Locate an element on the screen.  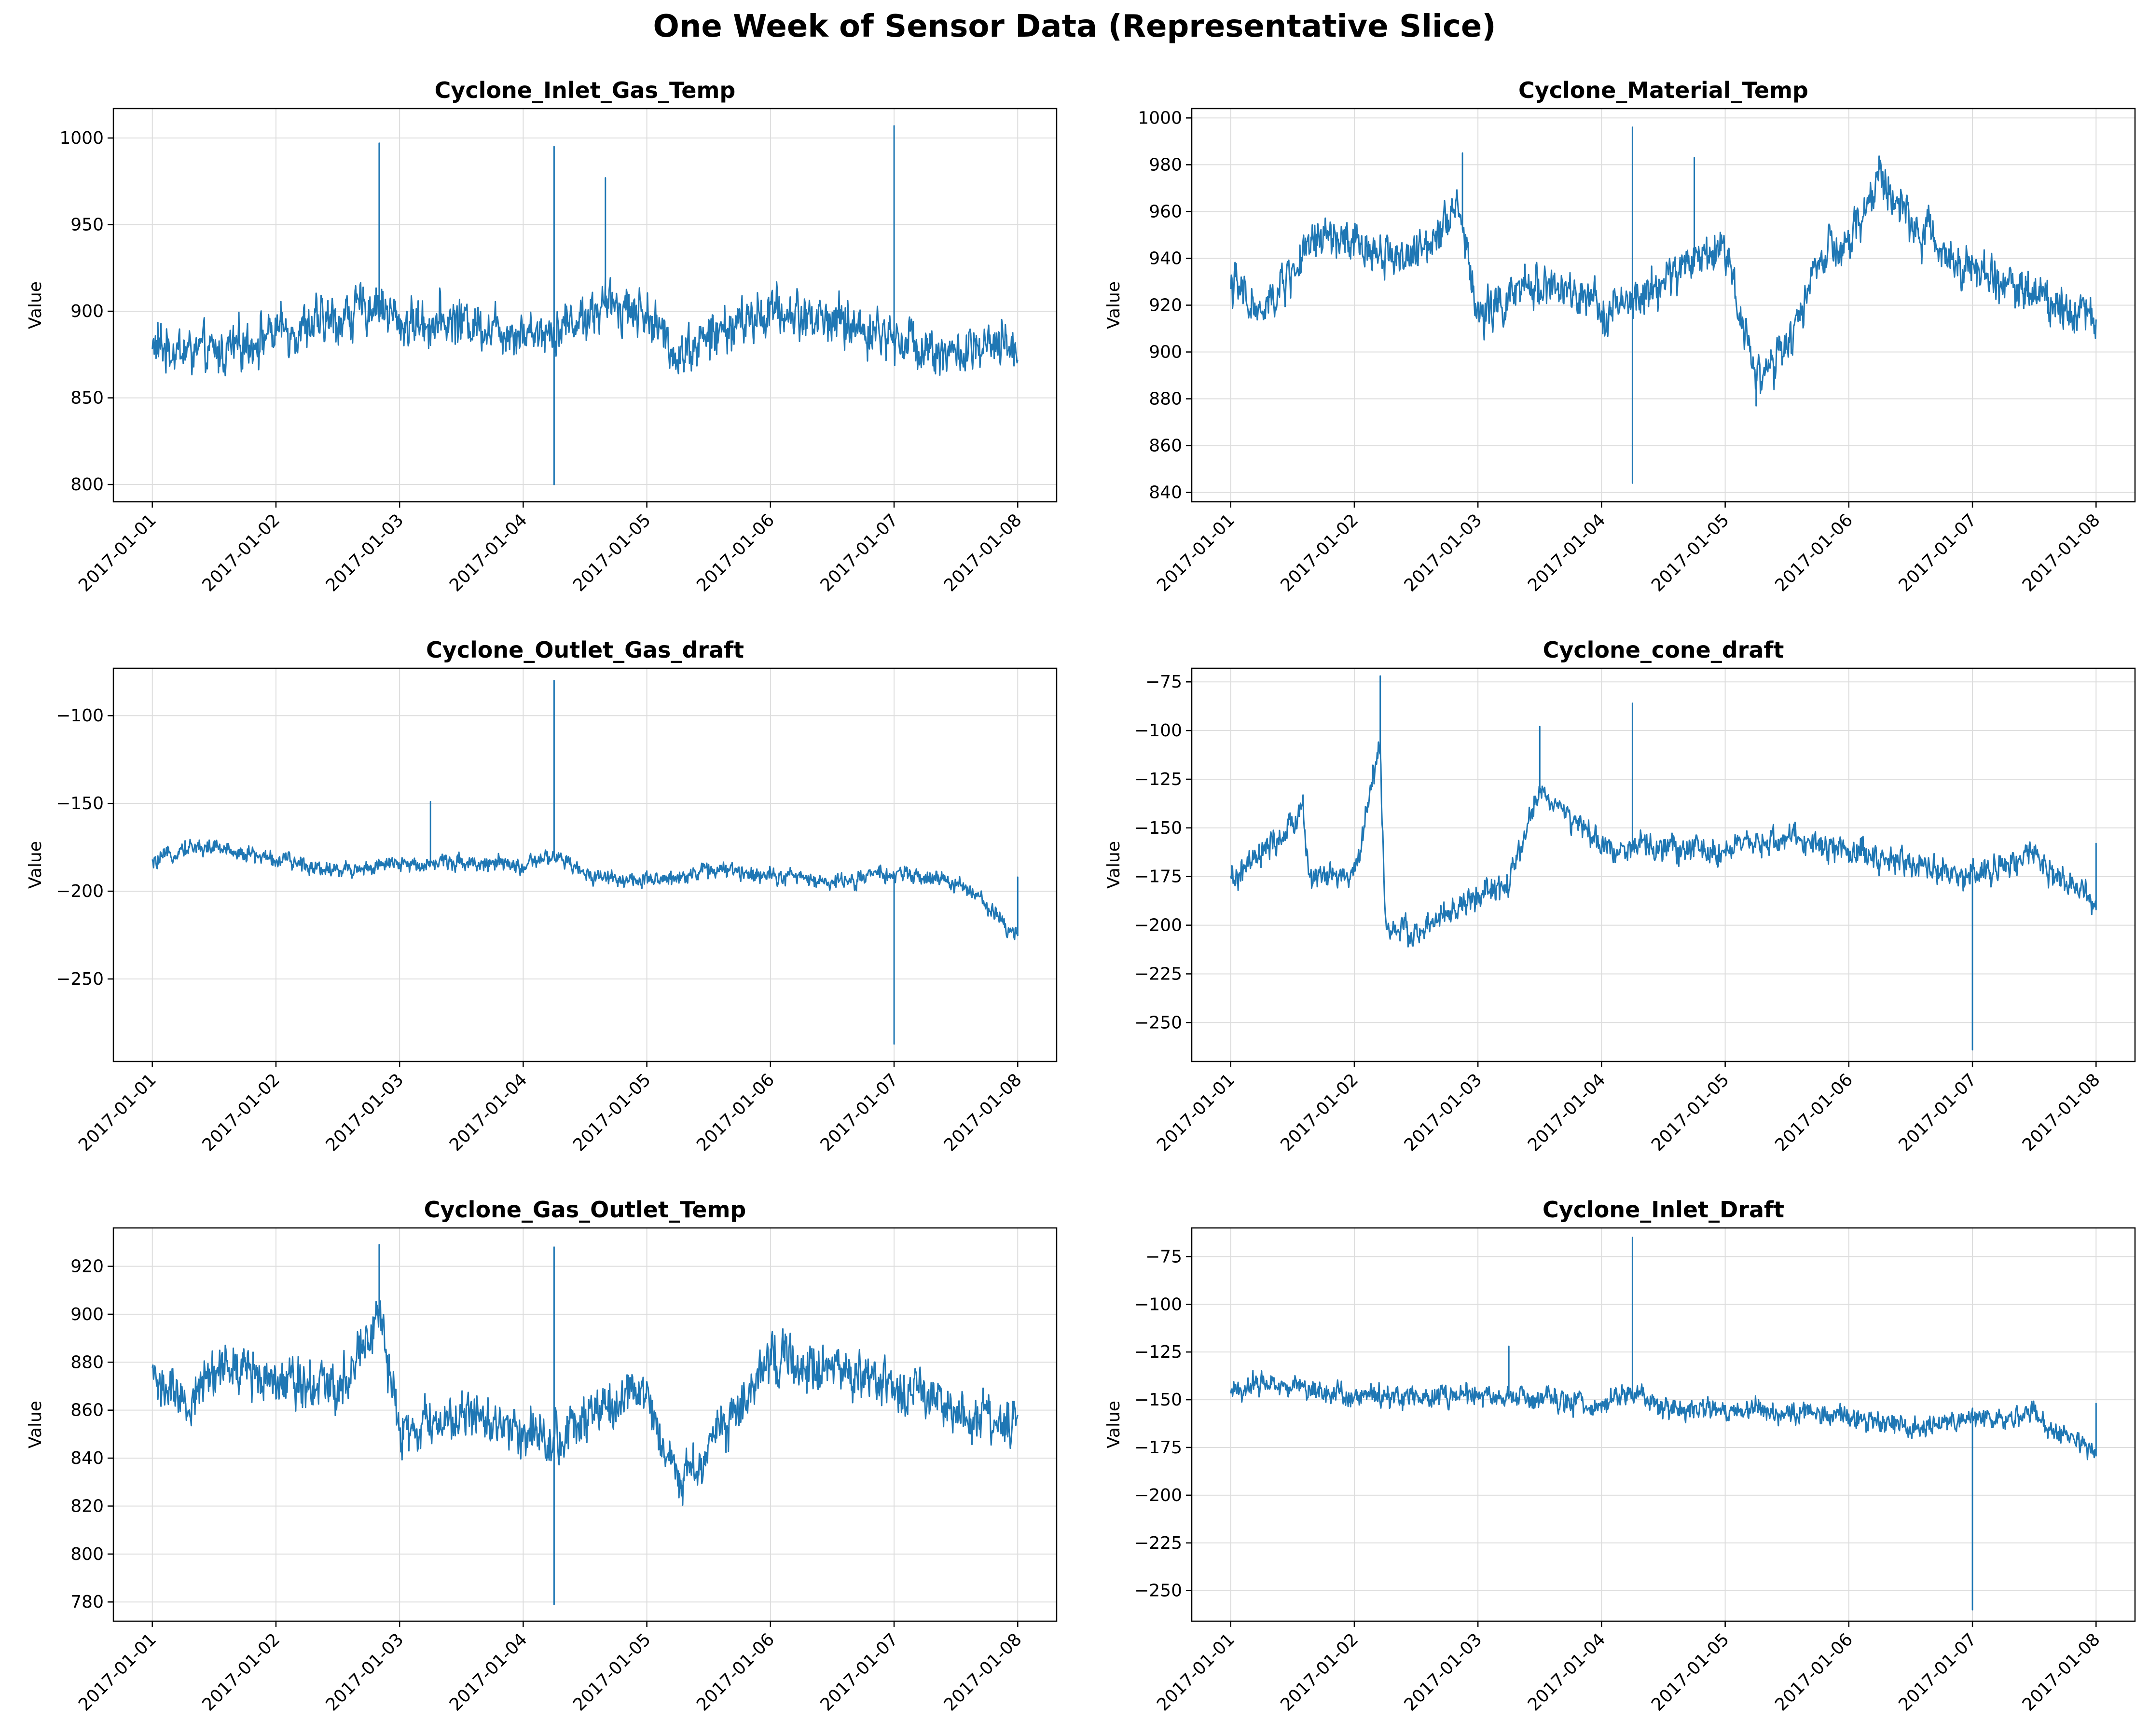
subplot-title: Cyclone_Gas_Outlet_Temp is located at coordinates (585, 1210).